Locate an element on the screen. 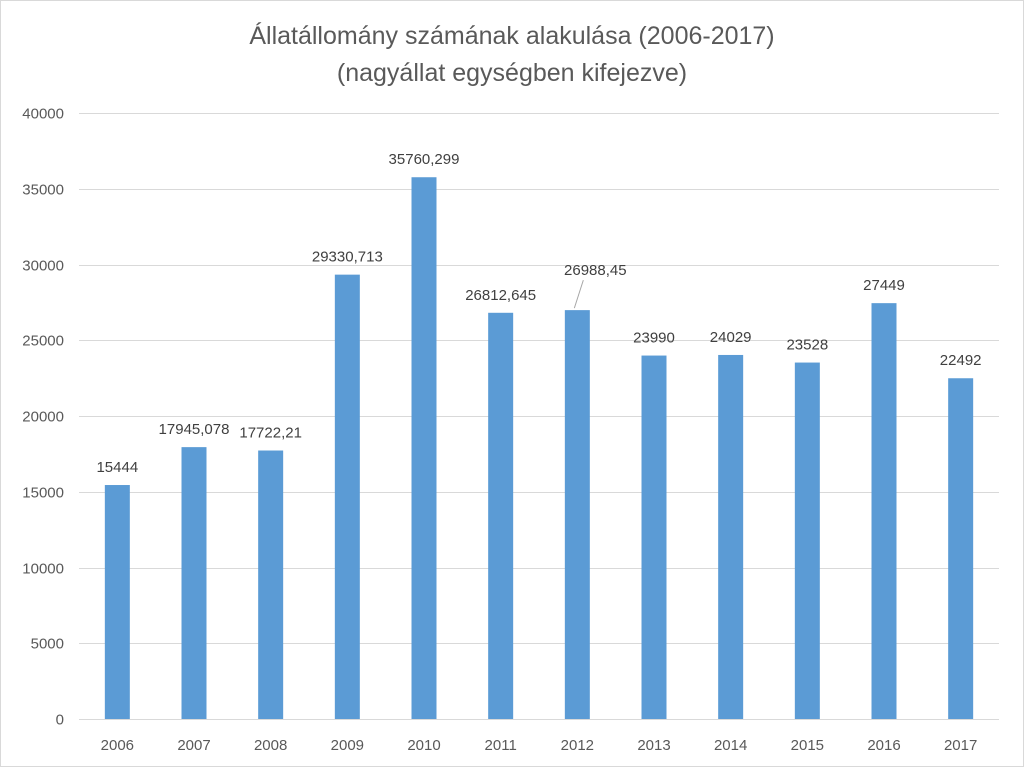 The height and width of the screenshot is (767, 1024). y-tick-label: 35000 is located at coordinates (43, 190).